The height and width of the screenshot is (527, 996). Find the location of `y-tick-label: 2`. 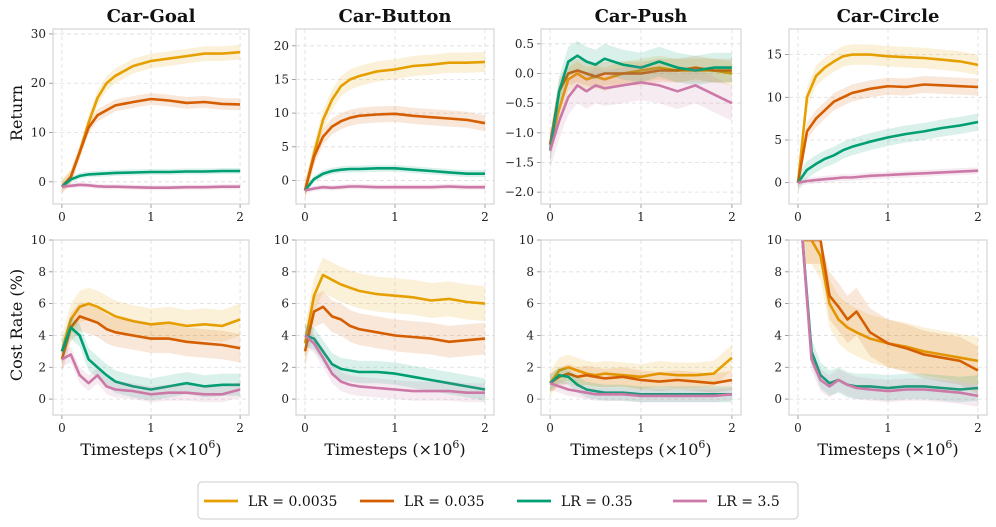

y-tick-label: 2 is located at coordinates (285, 367).